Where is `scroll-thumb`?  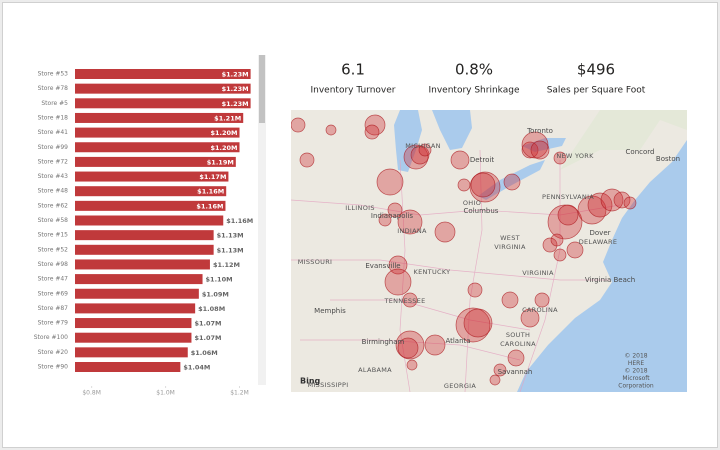
scroll-thumb is located at coordinates (262, 89).